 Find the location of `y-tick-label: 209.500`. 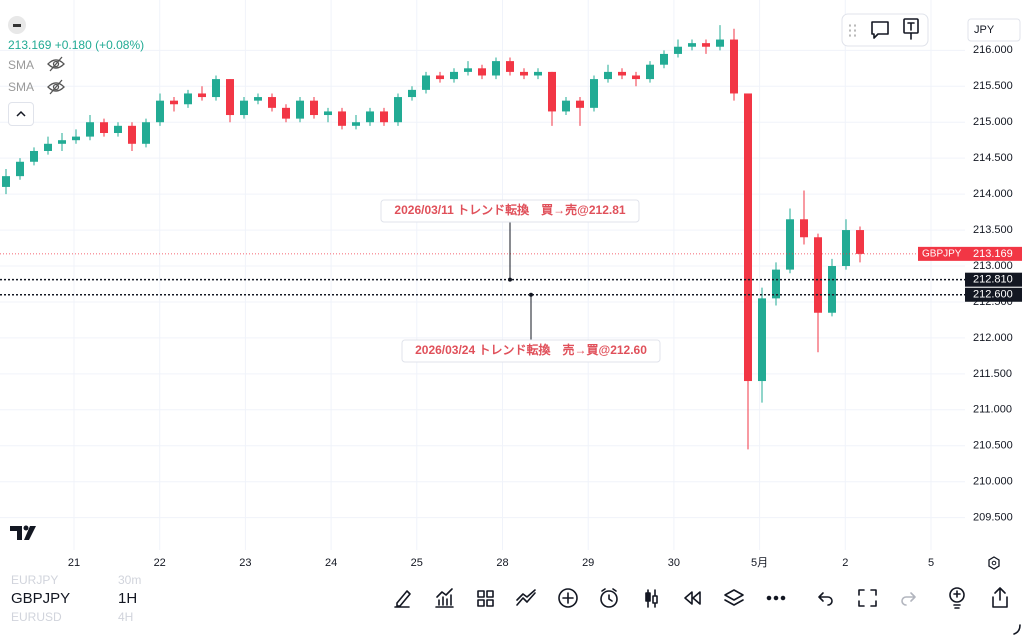

y-tick-label: 209.500 is located at coordinates (993, 518).